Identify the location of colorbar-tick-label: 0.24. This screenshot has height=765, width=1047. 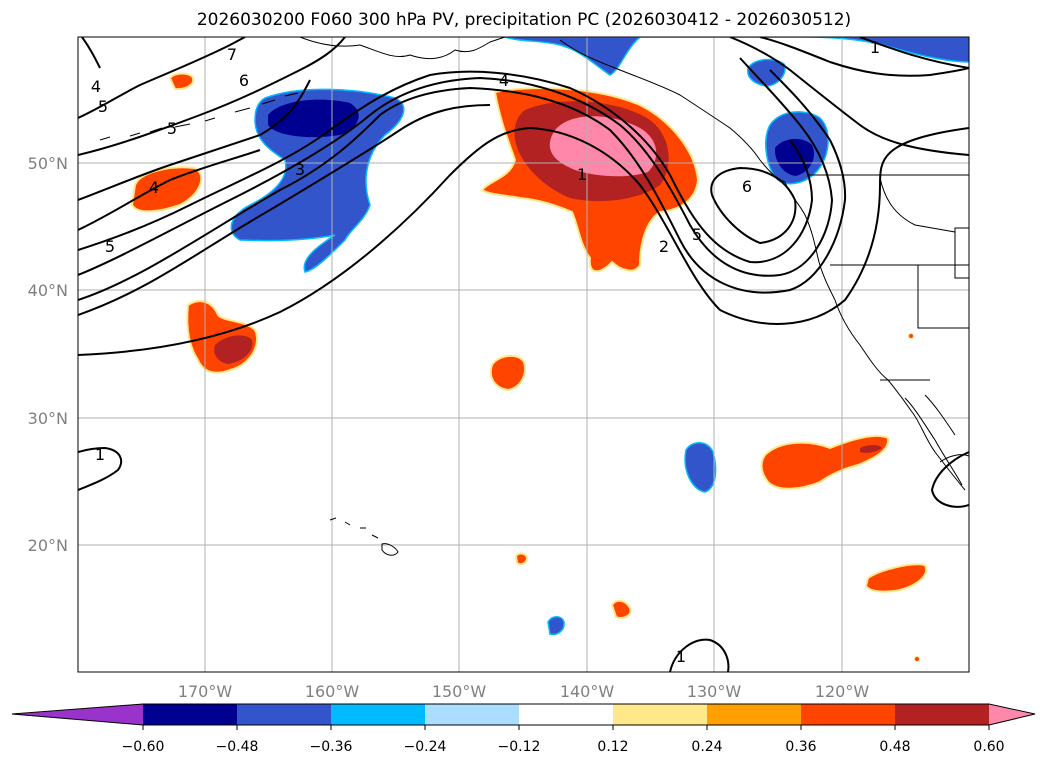
(706, 747).